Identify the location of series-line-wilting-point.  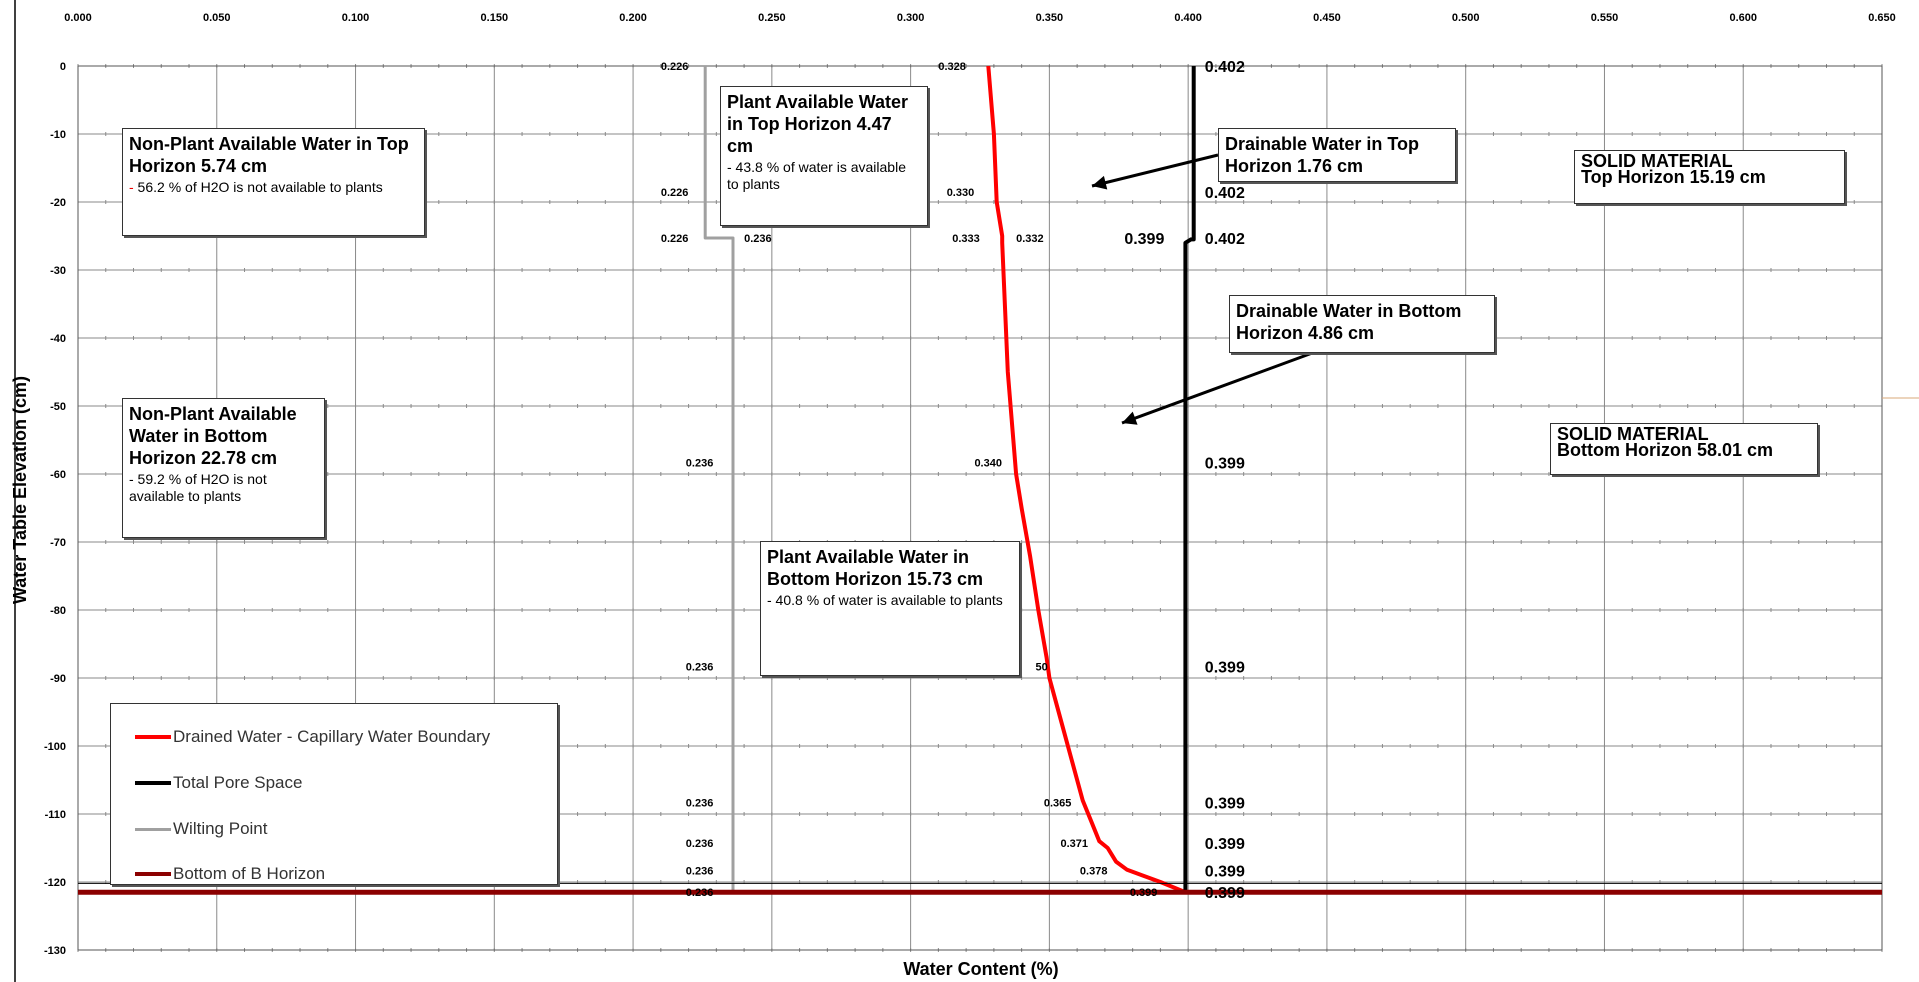
(719, 479).